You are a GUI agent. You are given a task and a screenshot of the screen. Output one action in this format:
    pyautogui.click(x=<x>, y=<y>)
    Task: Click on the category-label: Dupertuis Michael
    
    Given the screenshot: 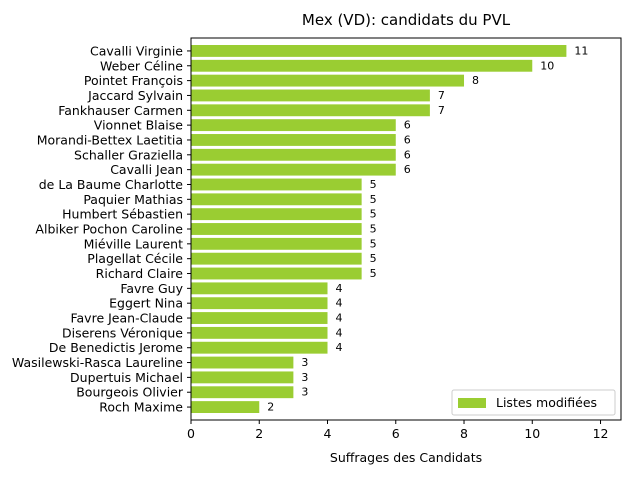 What is the action you would take?
    pyautogui.click(x=126, y=377)
    